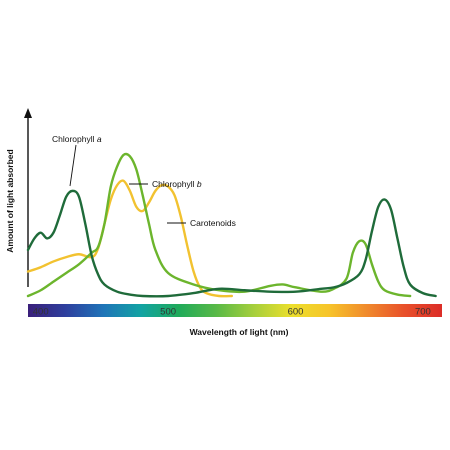  Describe the element at coordinates (73, 165) in the screenshot. I see `chlorophyll-a-leader` at that location.